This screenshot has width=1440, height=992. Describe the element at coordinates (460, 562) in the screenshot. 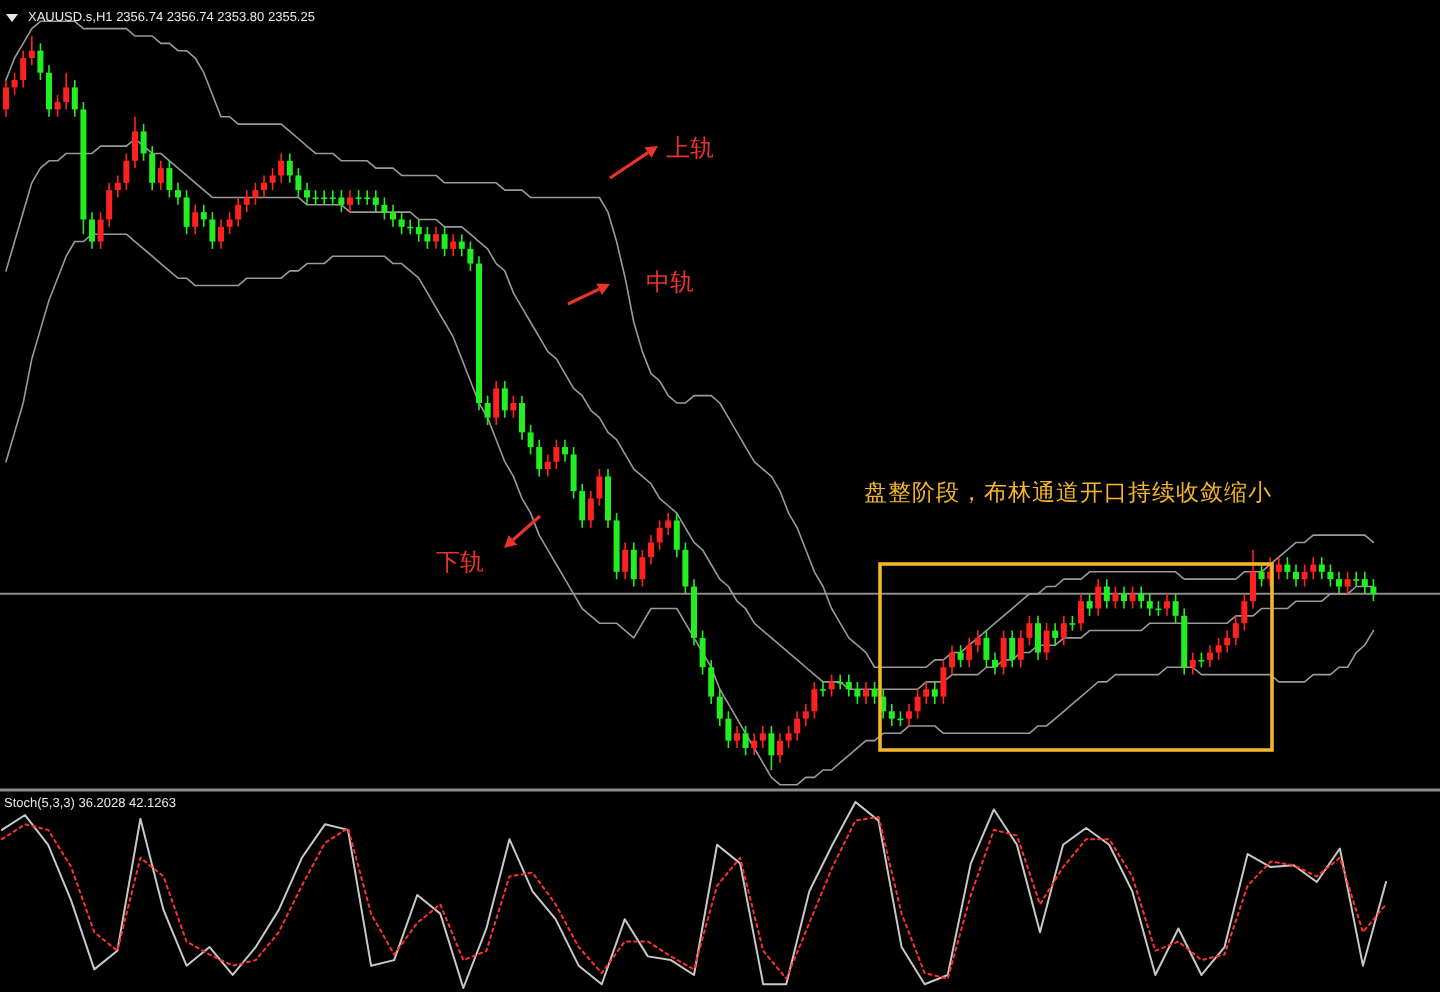

I see `annotation: 下轨` at that location.